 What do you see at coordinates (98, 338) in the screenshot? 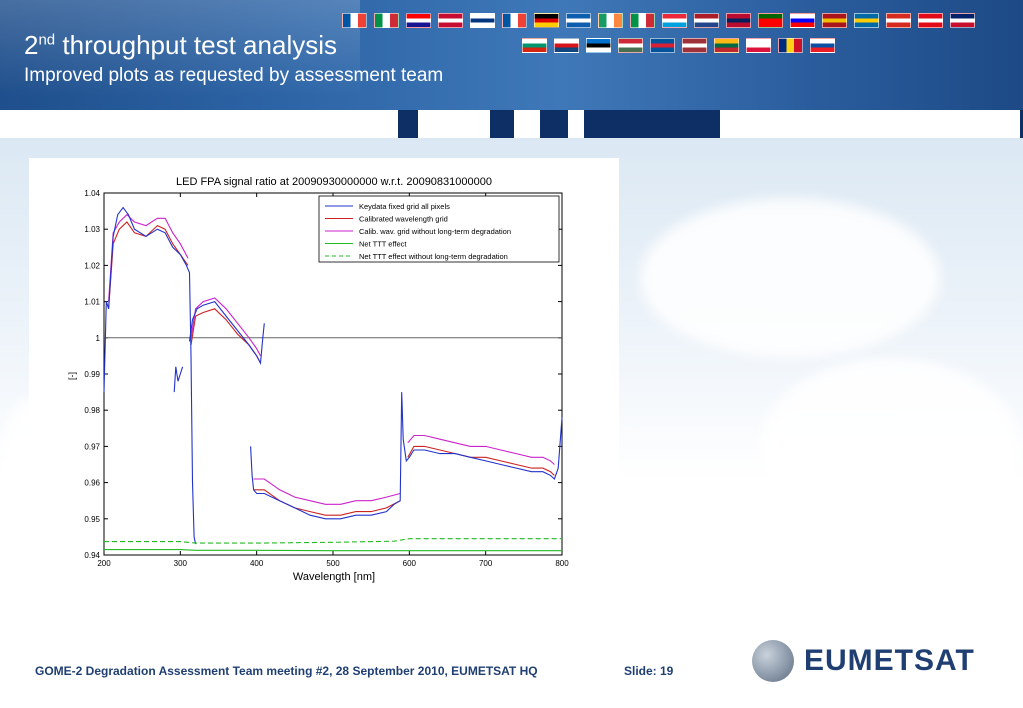
I see `y-tick-label: 1` at bounding box center [98, 338].